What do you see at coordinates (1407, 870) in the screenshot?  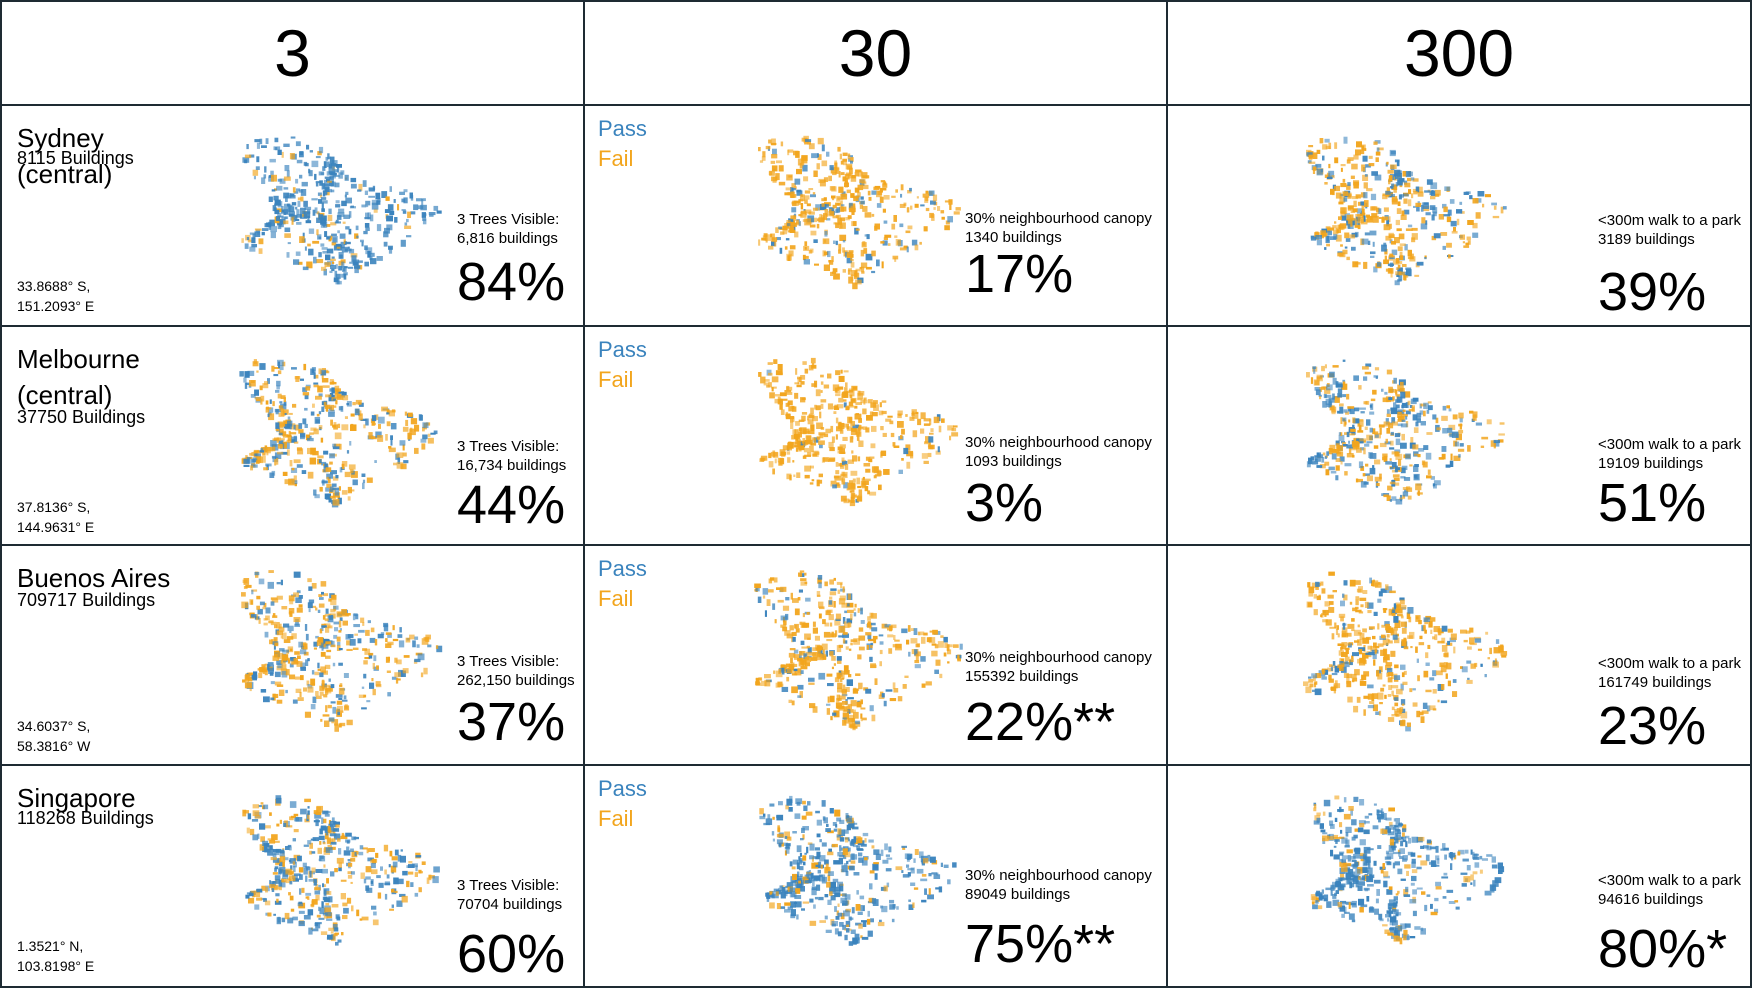 I see `city-map` at bounding box center [1407, 870].